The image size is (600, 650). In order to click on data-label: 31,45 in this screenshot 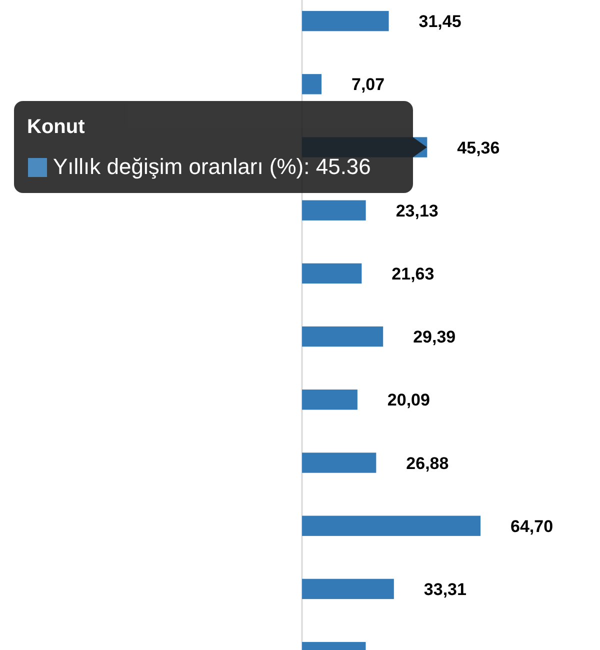, I will do `click(440, 22)`.